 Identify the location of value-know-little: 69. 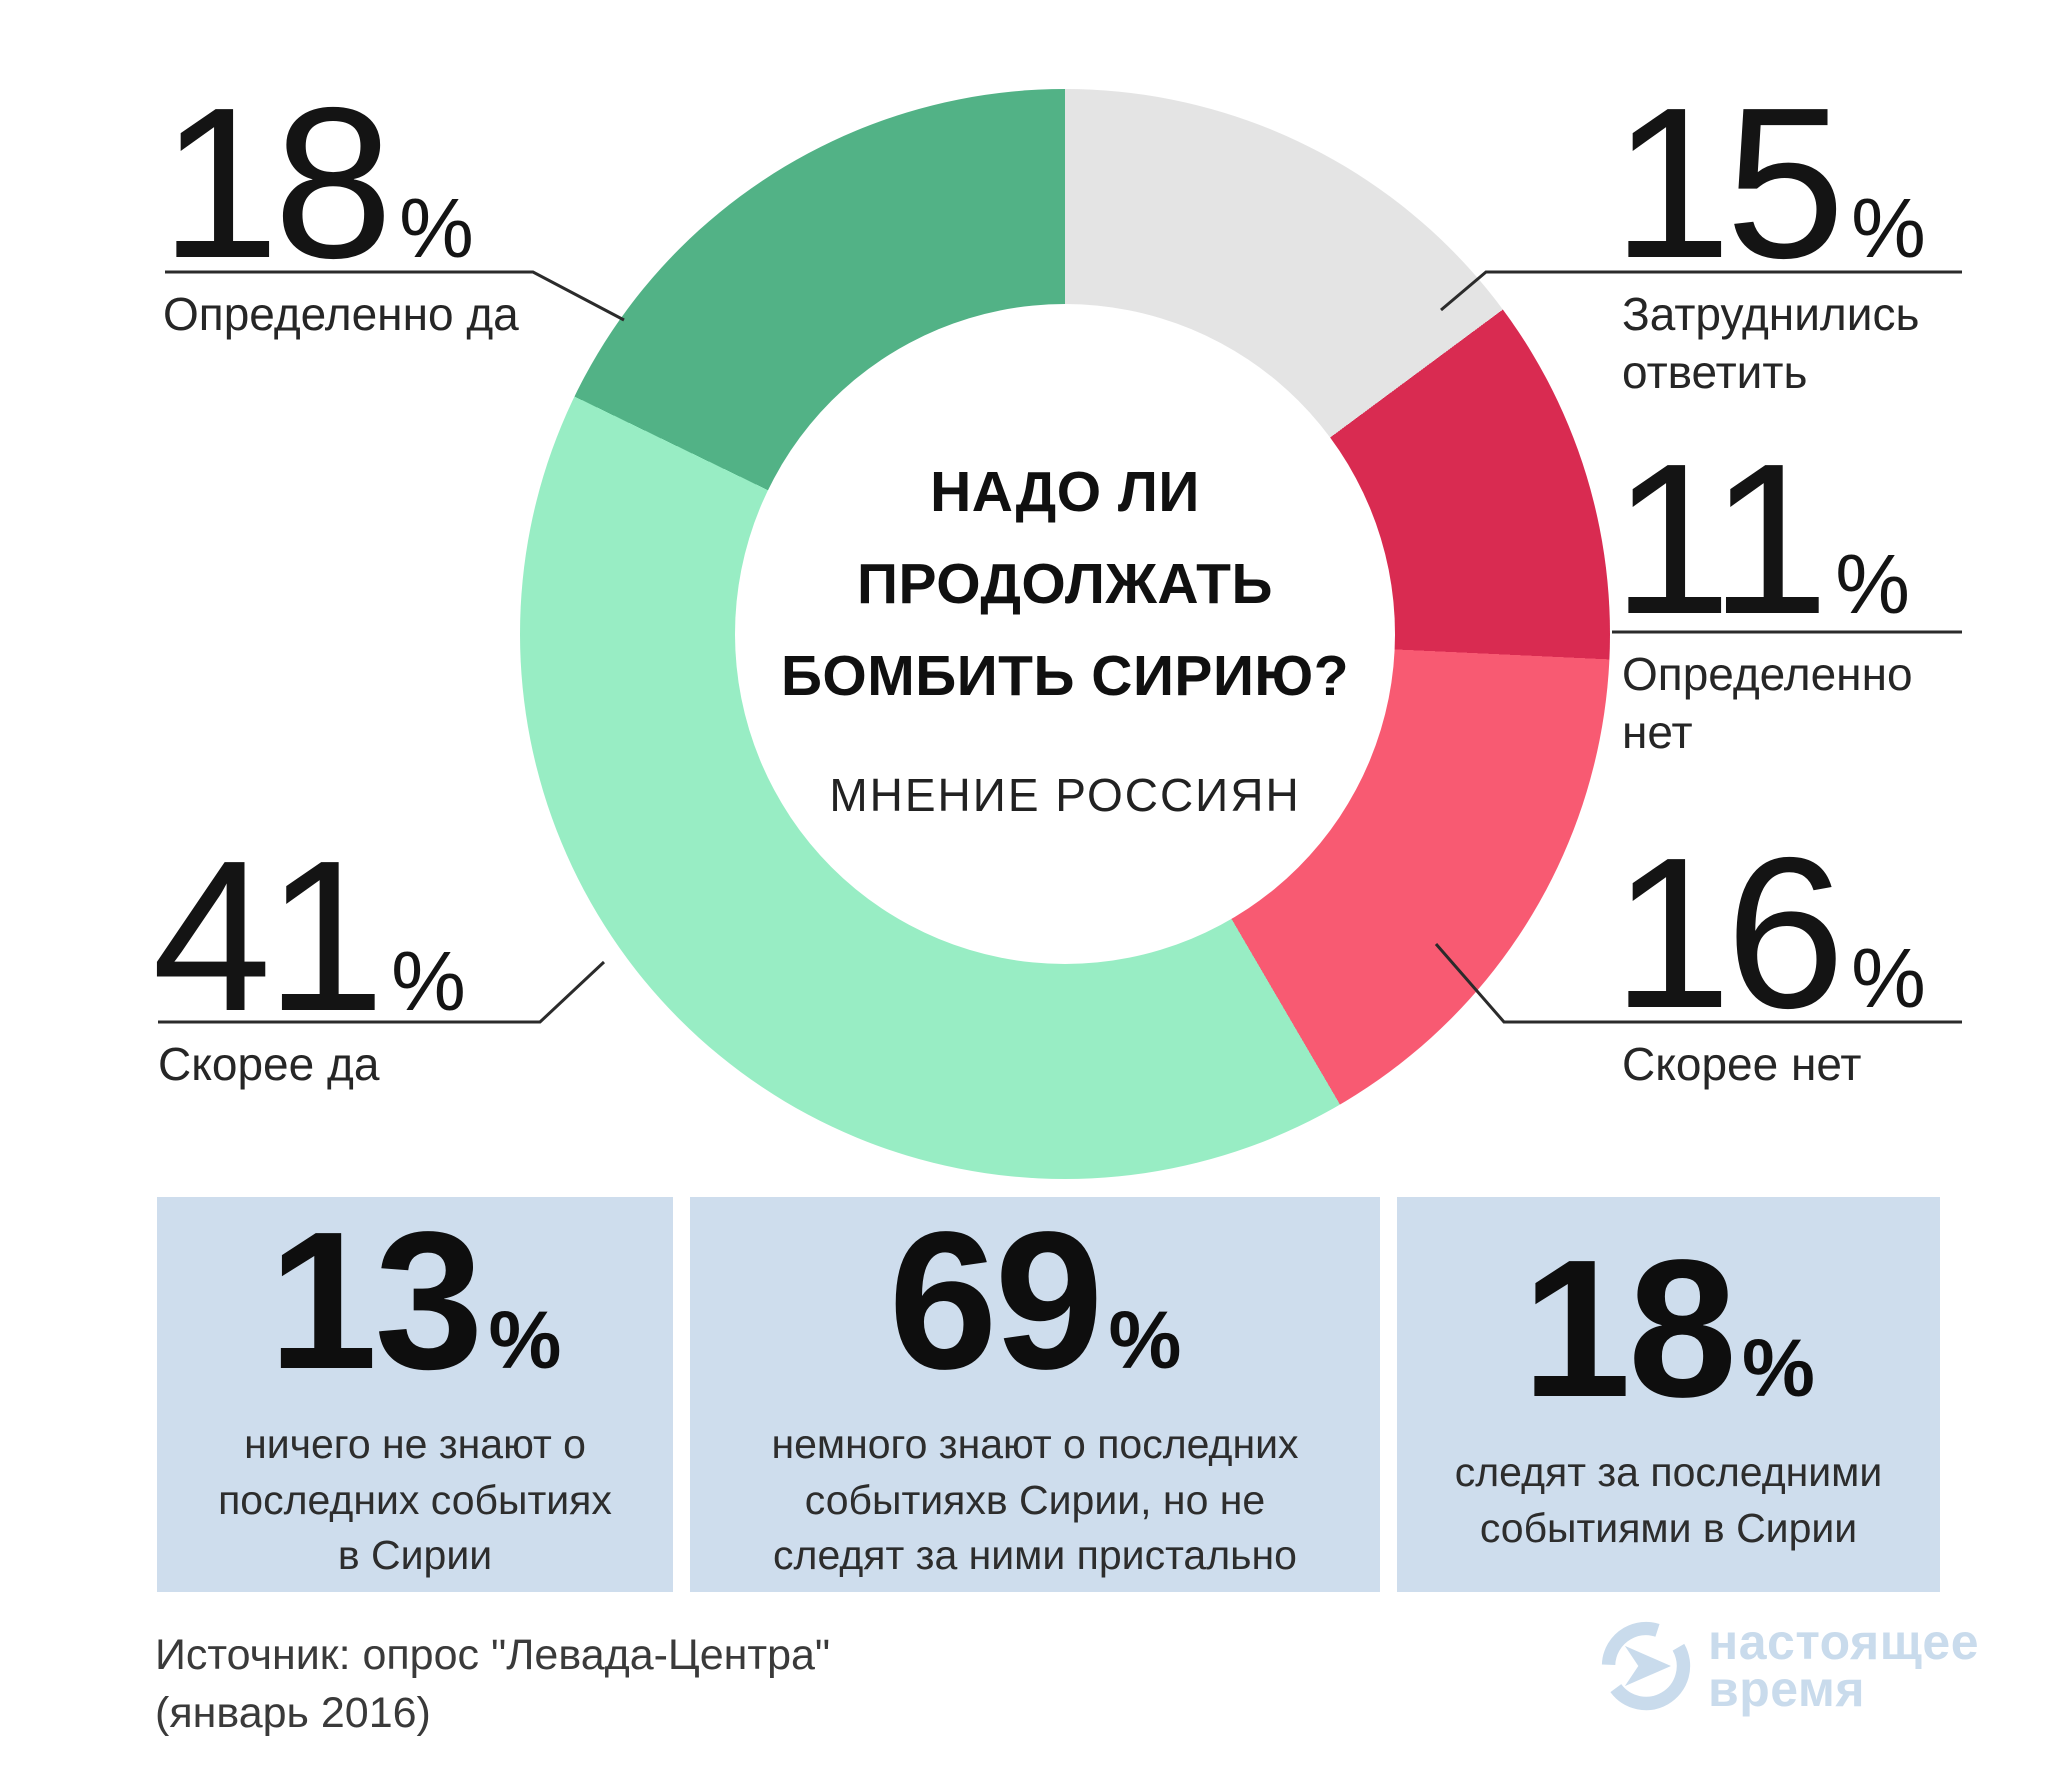
(996, 1300).